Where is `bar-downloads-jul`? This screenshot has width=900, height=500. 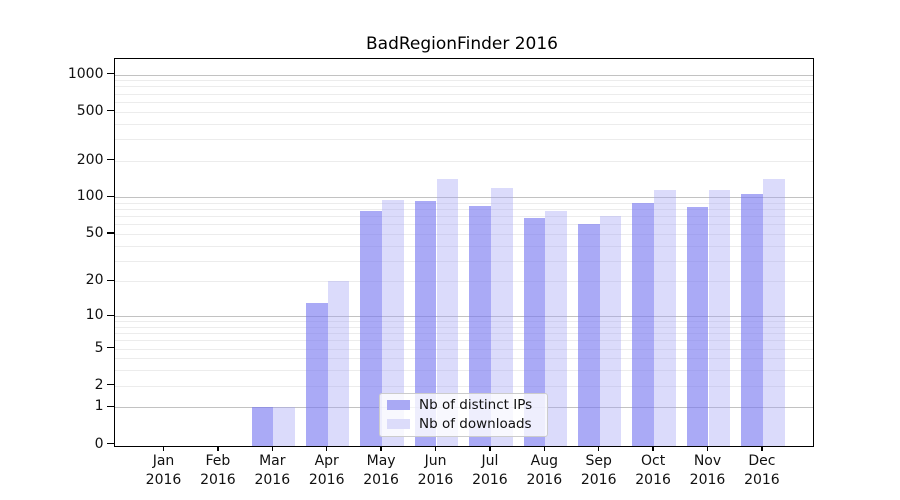 bar-downloads-jul is located at coordinates (501, 316).